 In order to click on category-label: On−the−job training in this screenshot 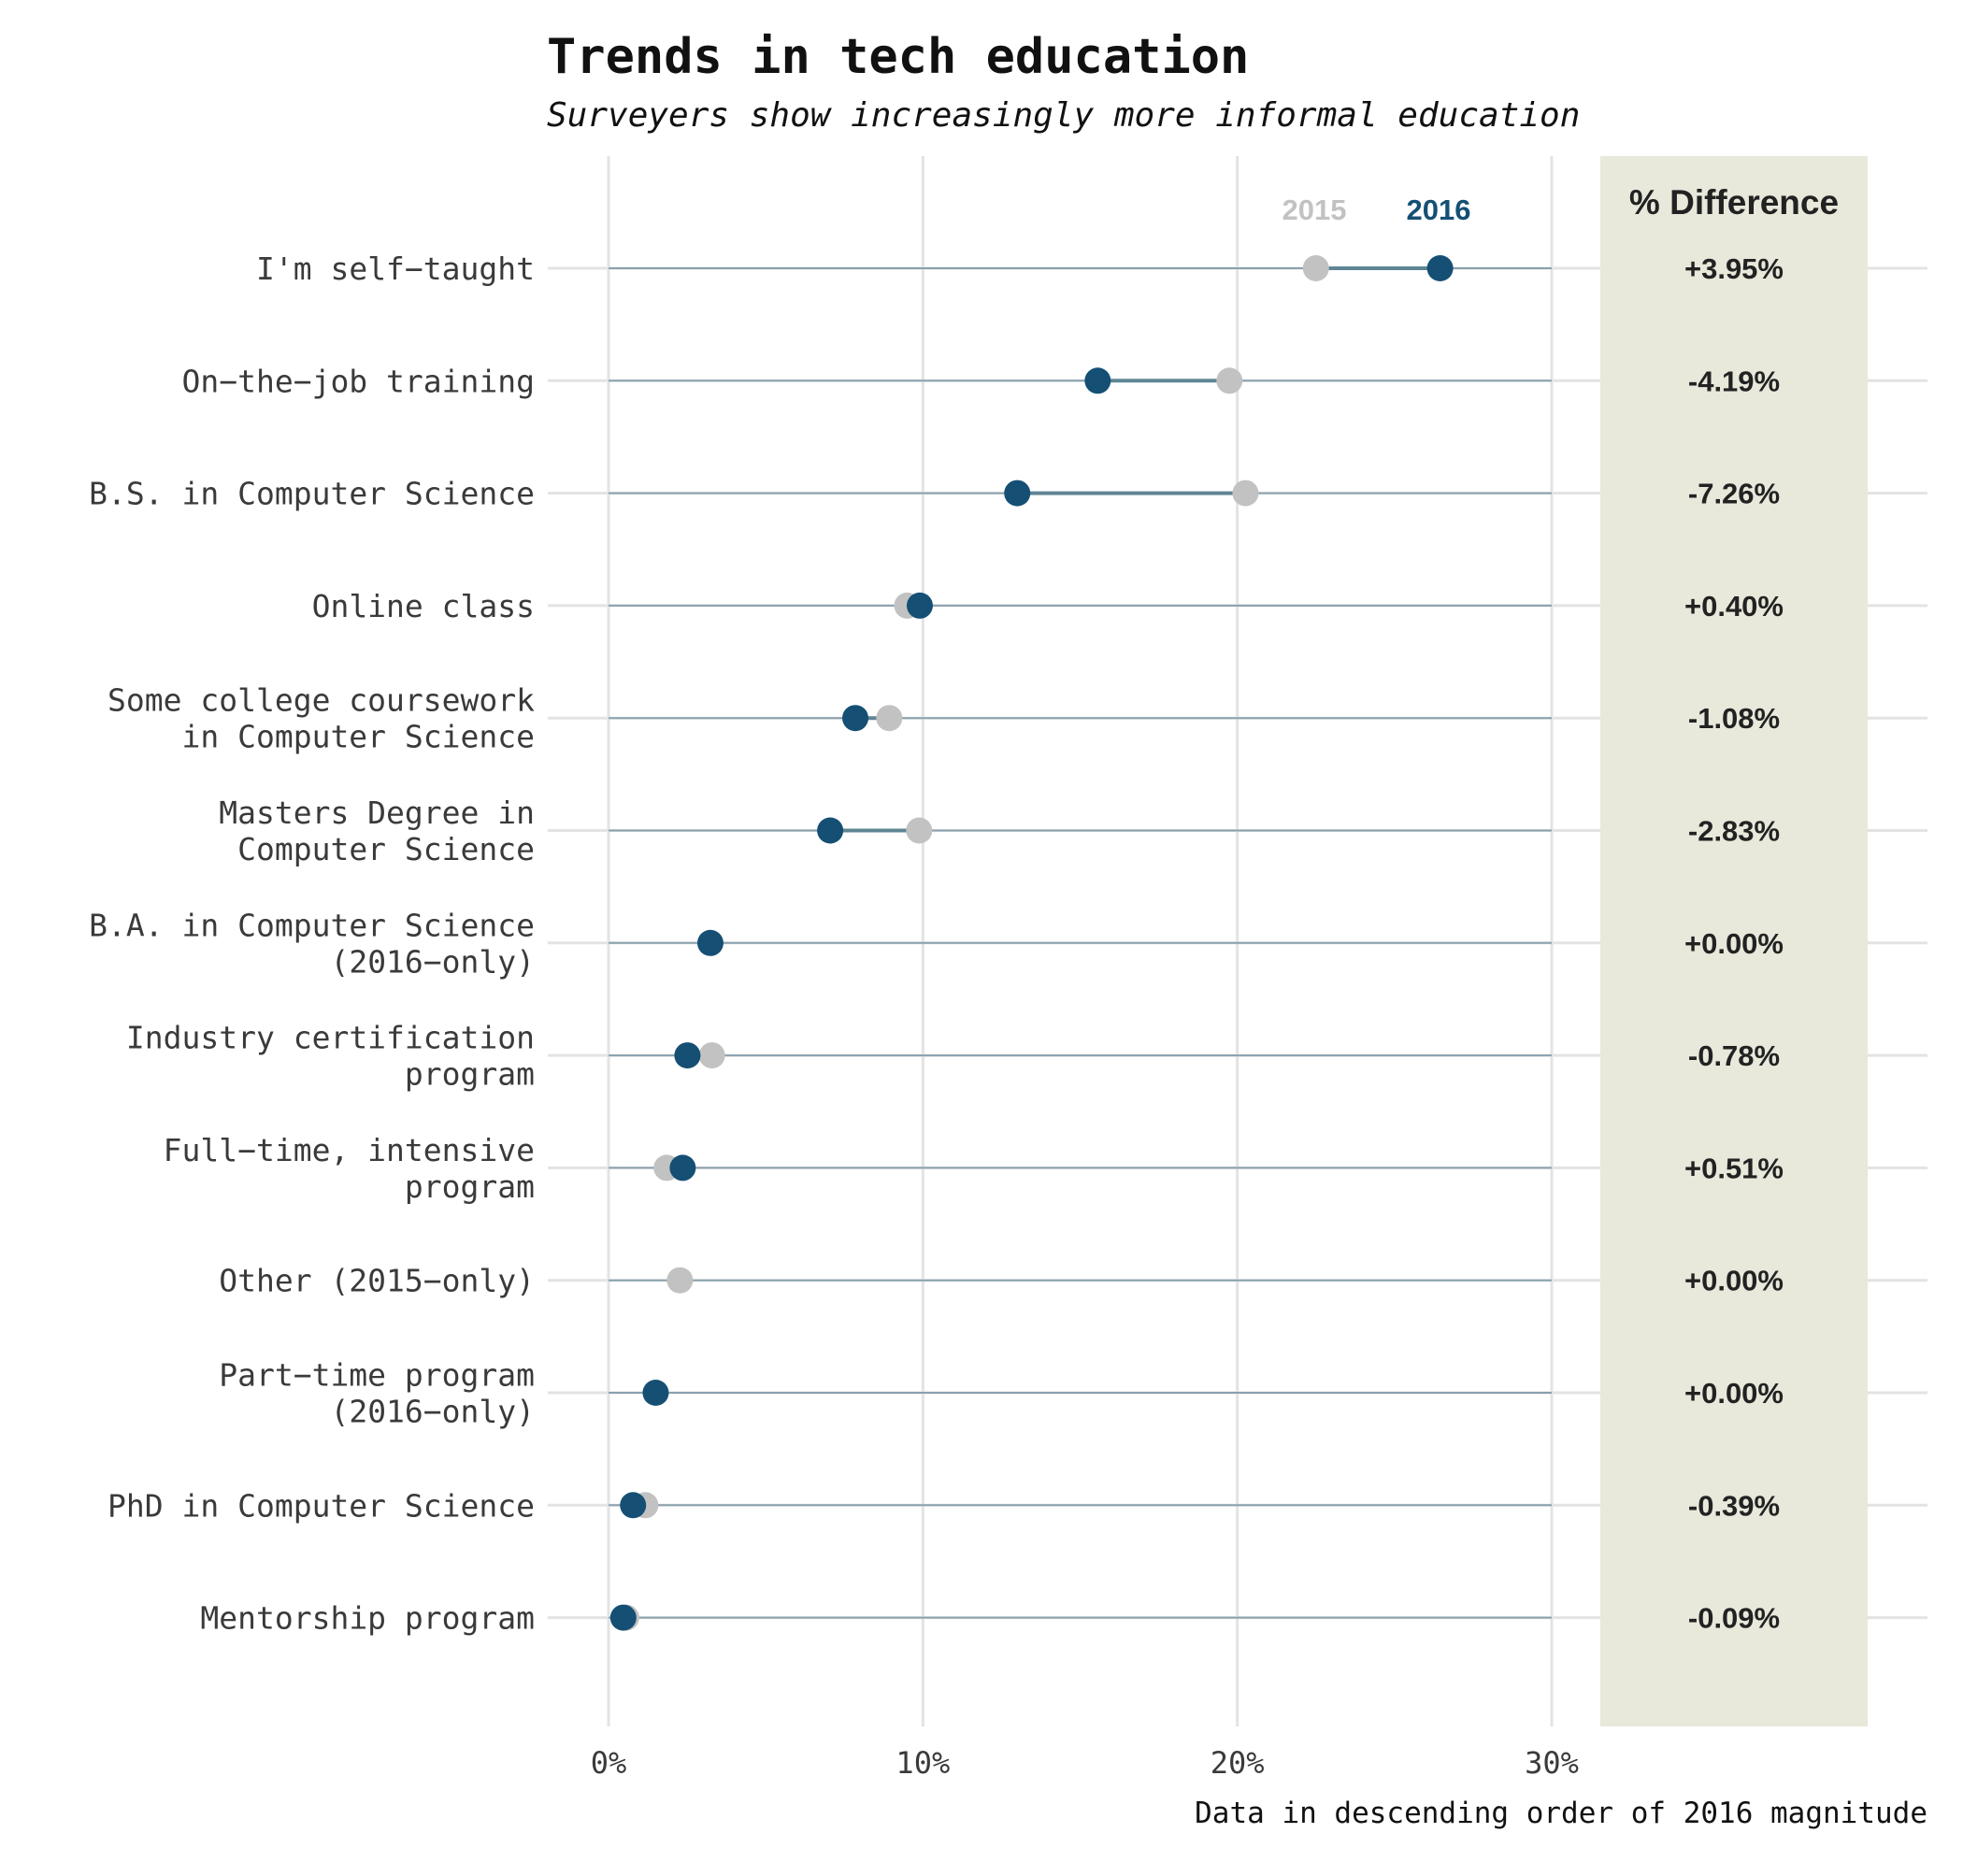, I will do `click(359, 381)`.